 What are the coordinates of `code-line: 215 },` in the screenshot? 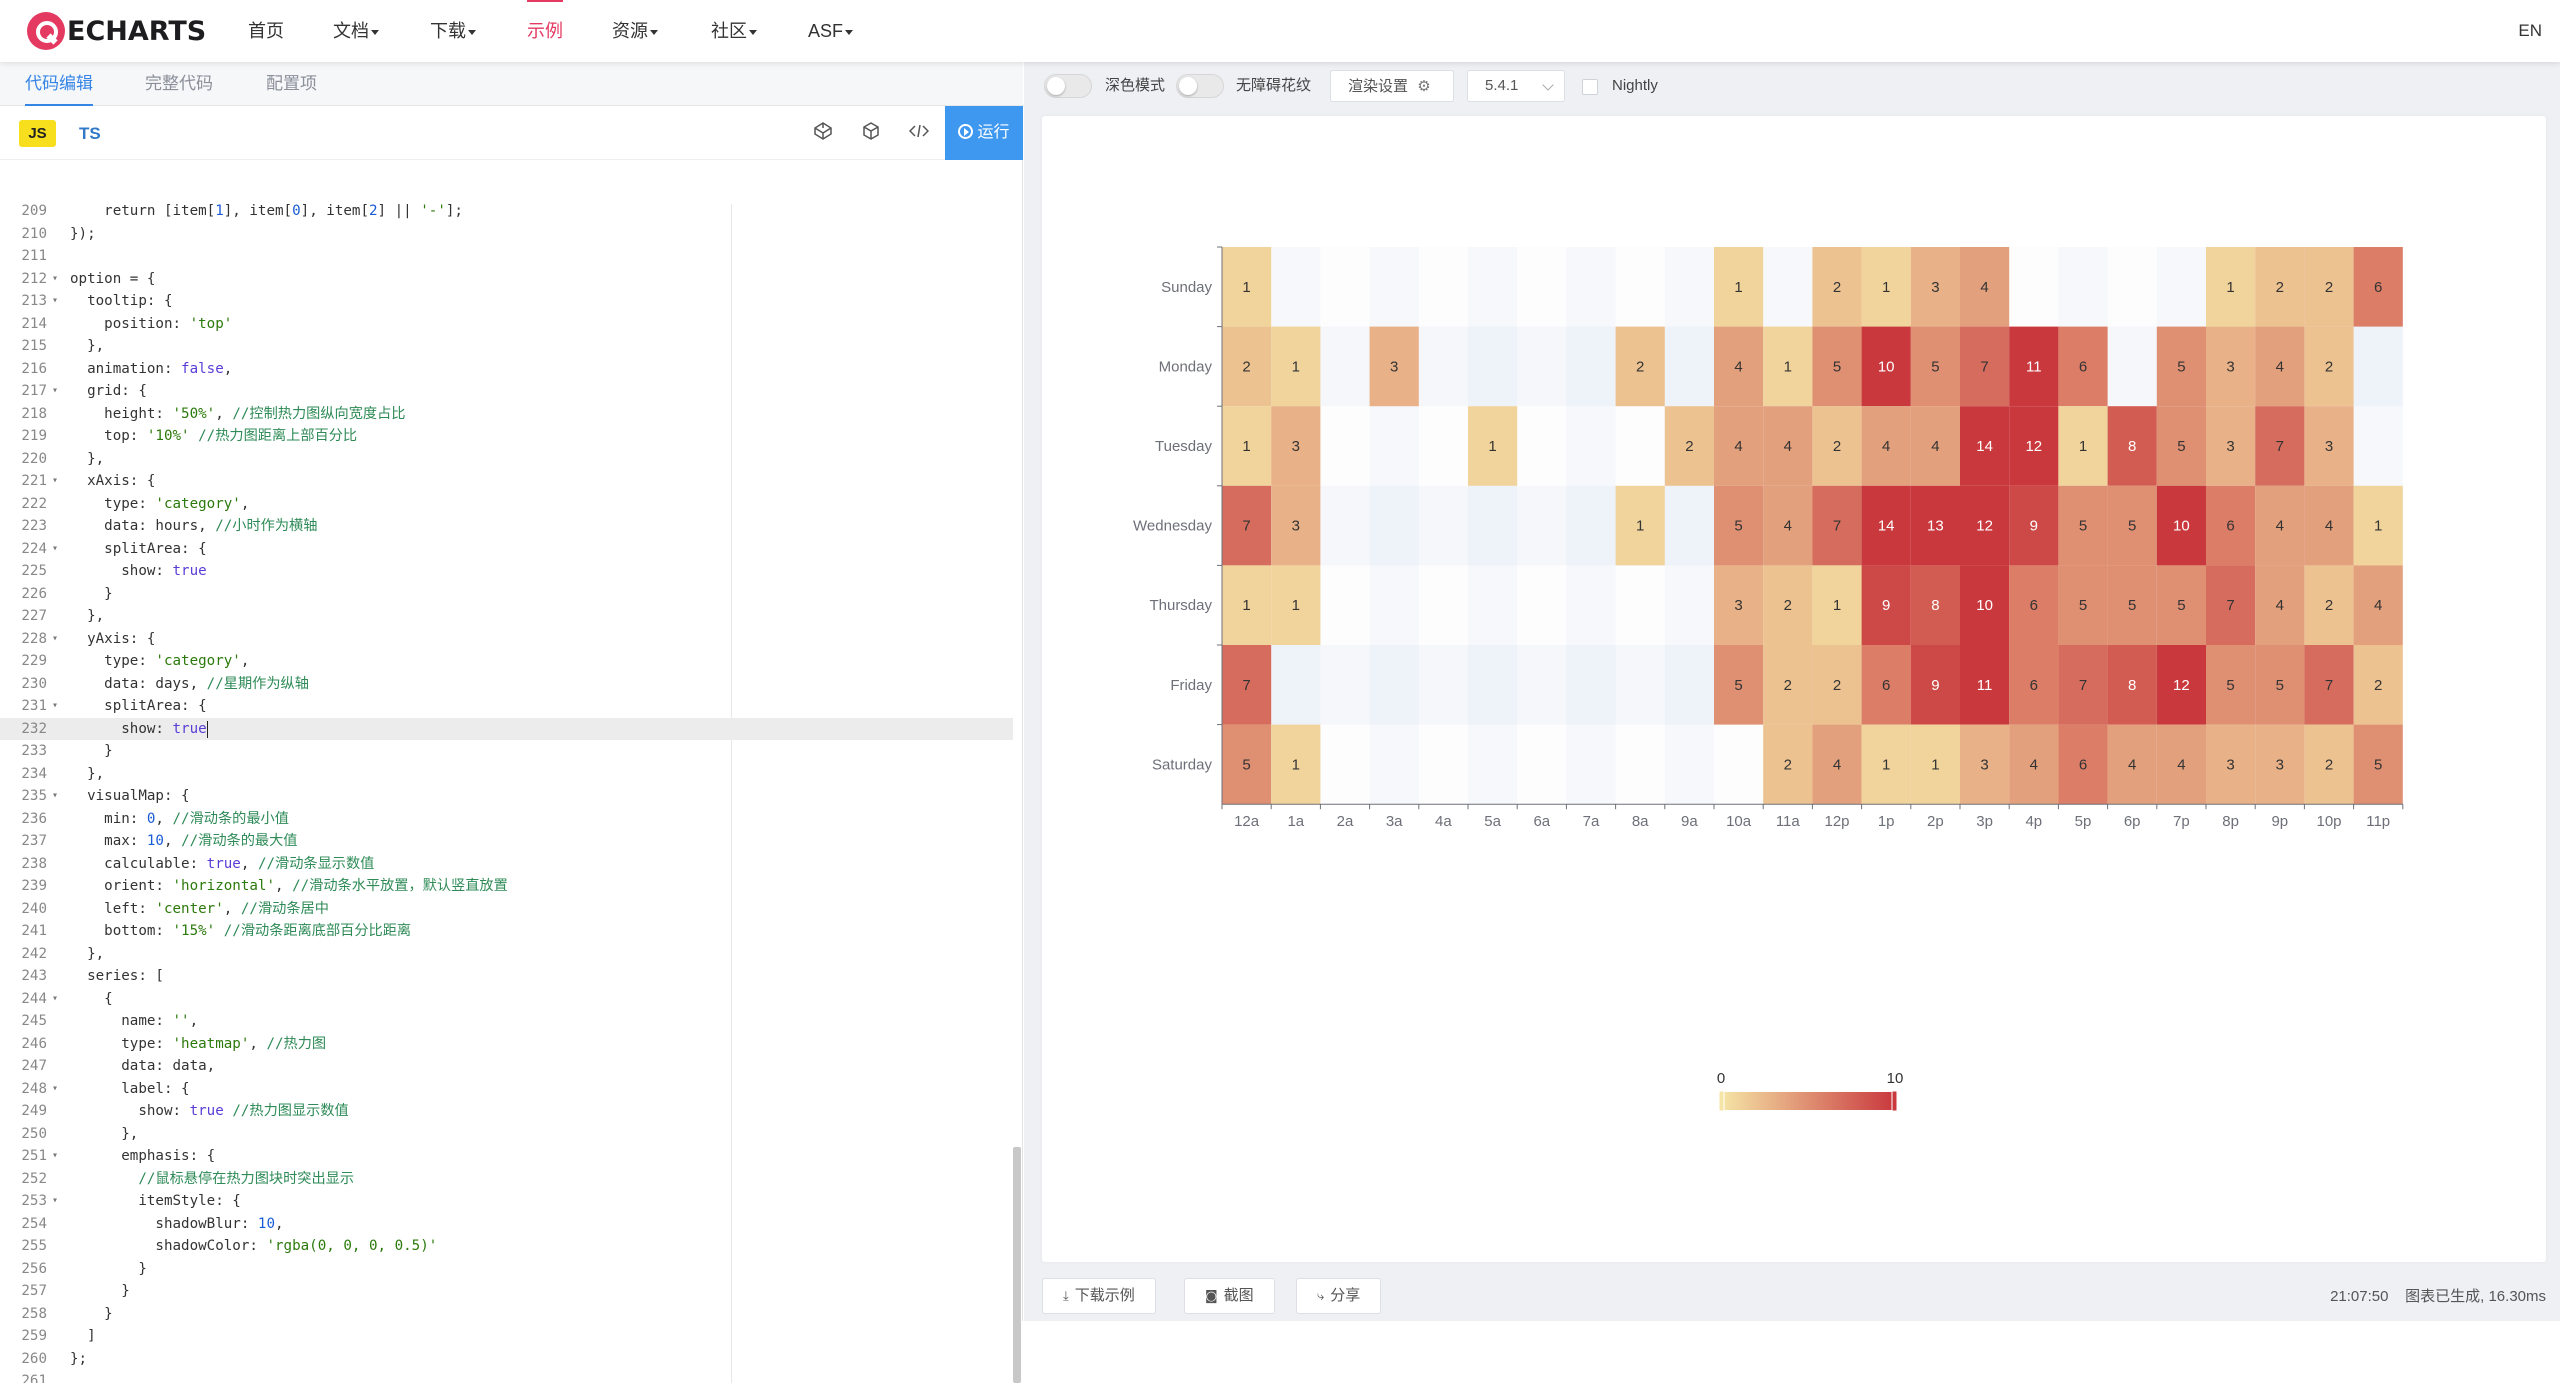 It's located at (506, 346).